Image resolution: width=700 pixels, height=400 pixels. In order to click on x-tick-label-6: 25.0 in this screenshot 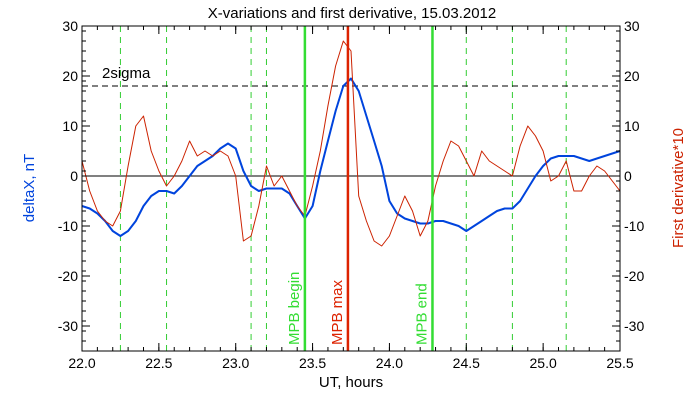, I will do `click(543, 363)`.